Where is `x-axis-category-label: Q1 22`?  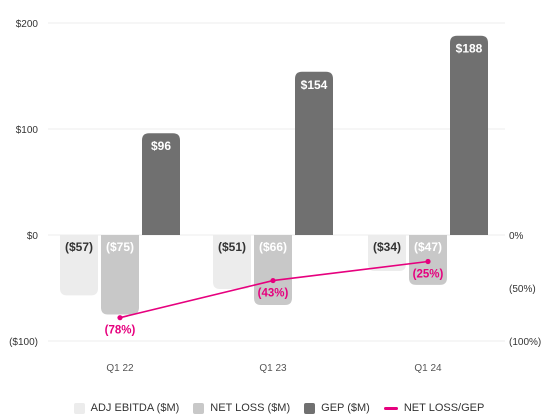 x-axis-category-label: Q1 22 is located at coordinates (120, 368).